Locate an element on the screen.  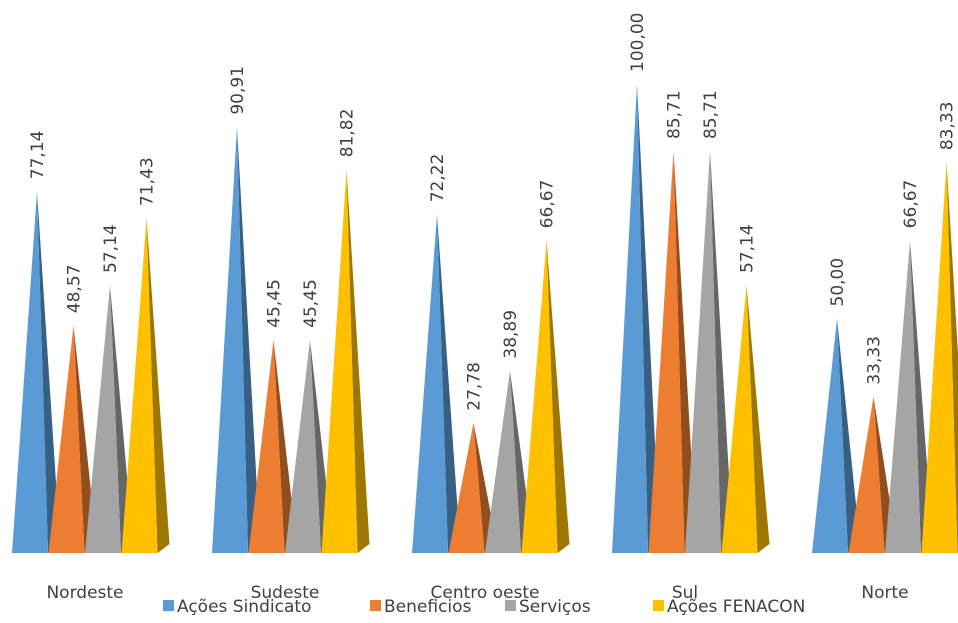
value-label: 33,33 is located at coordinates (875, 360).